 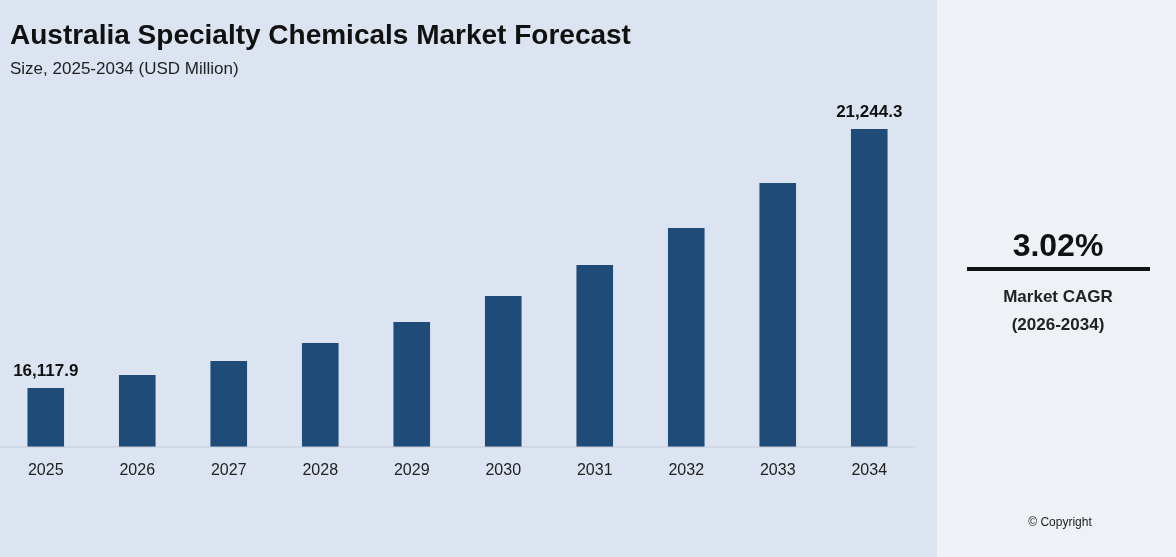 What do you see at coordinates (137, 469) in the screenshot?
I see `x-tick-label: 2026` at bounding box center [137, 469].